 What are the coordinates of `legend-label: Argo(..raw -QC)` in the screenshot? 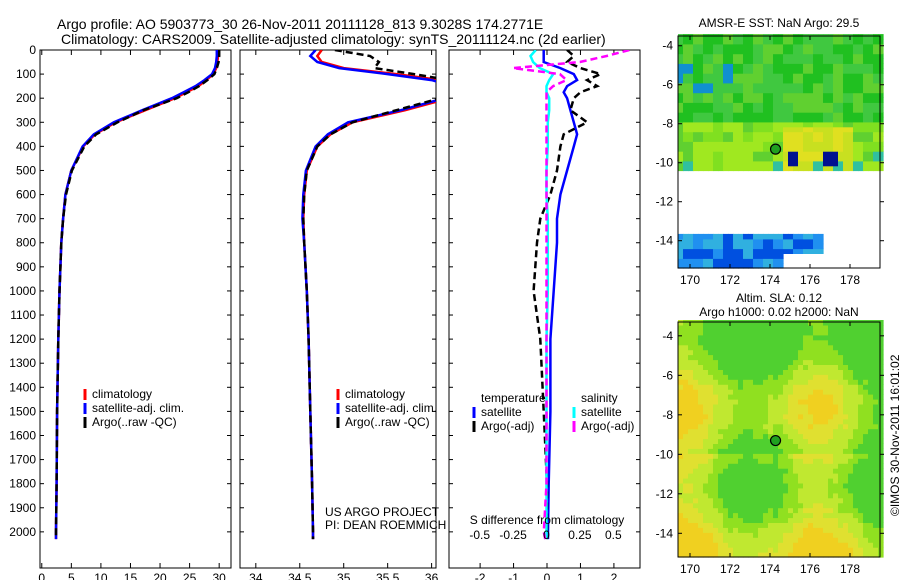 It's located at (134, 422).